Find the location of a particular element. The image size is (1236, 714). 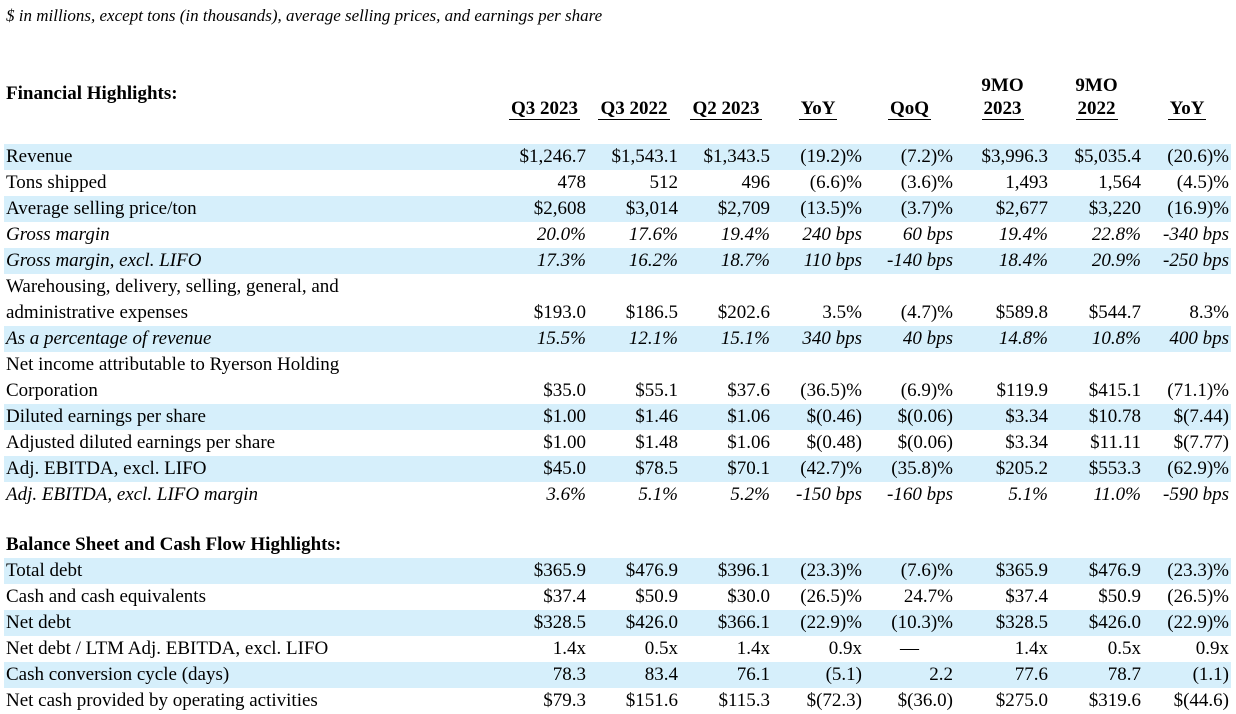

row-value: $202.6 is located at coordinates (743, 312).